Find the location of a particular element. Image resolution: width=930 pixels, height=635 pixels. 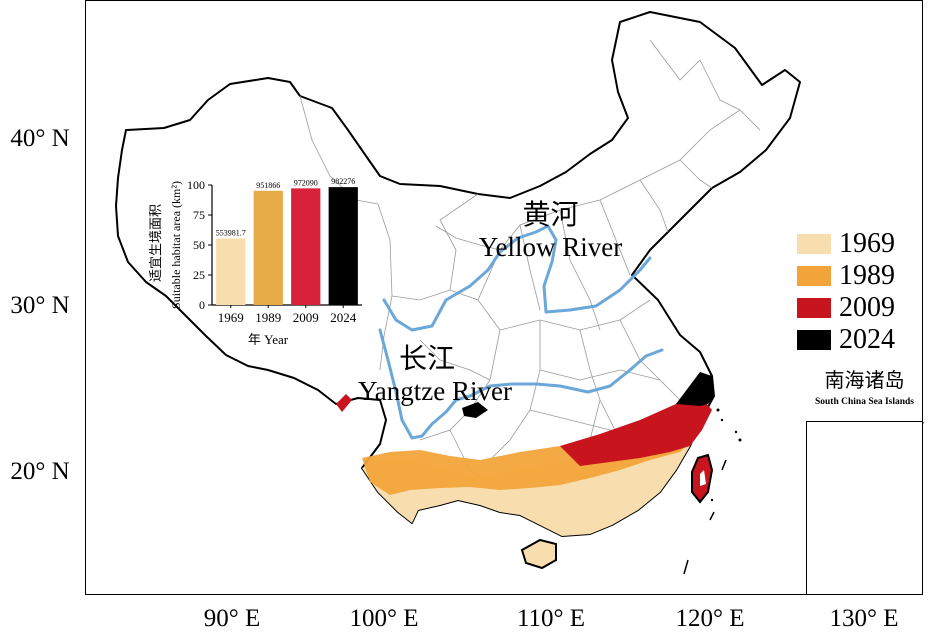

y-tick-label: 25 is located at coordinates (199, 275).